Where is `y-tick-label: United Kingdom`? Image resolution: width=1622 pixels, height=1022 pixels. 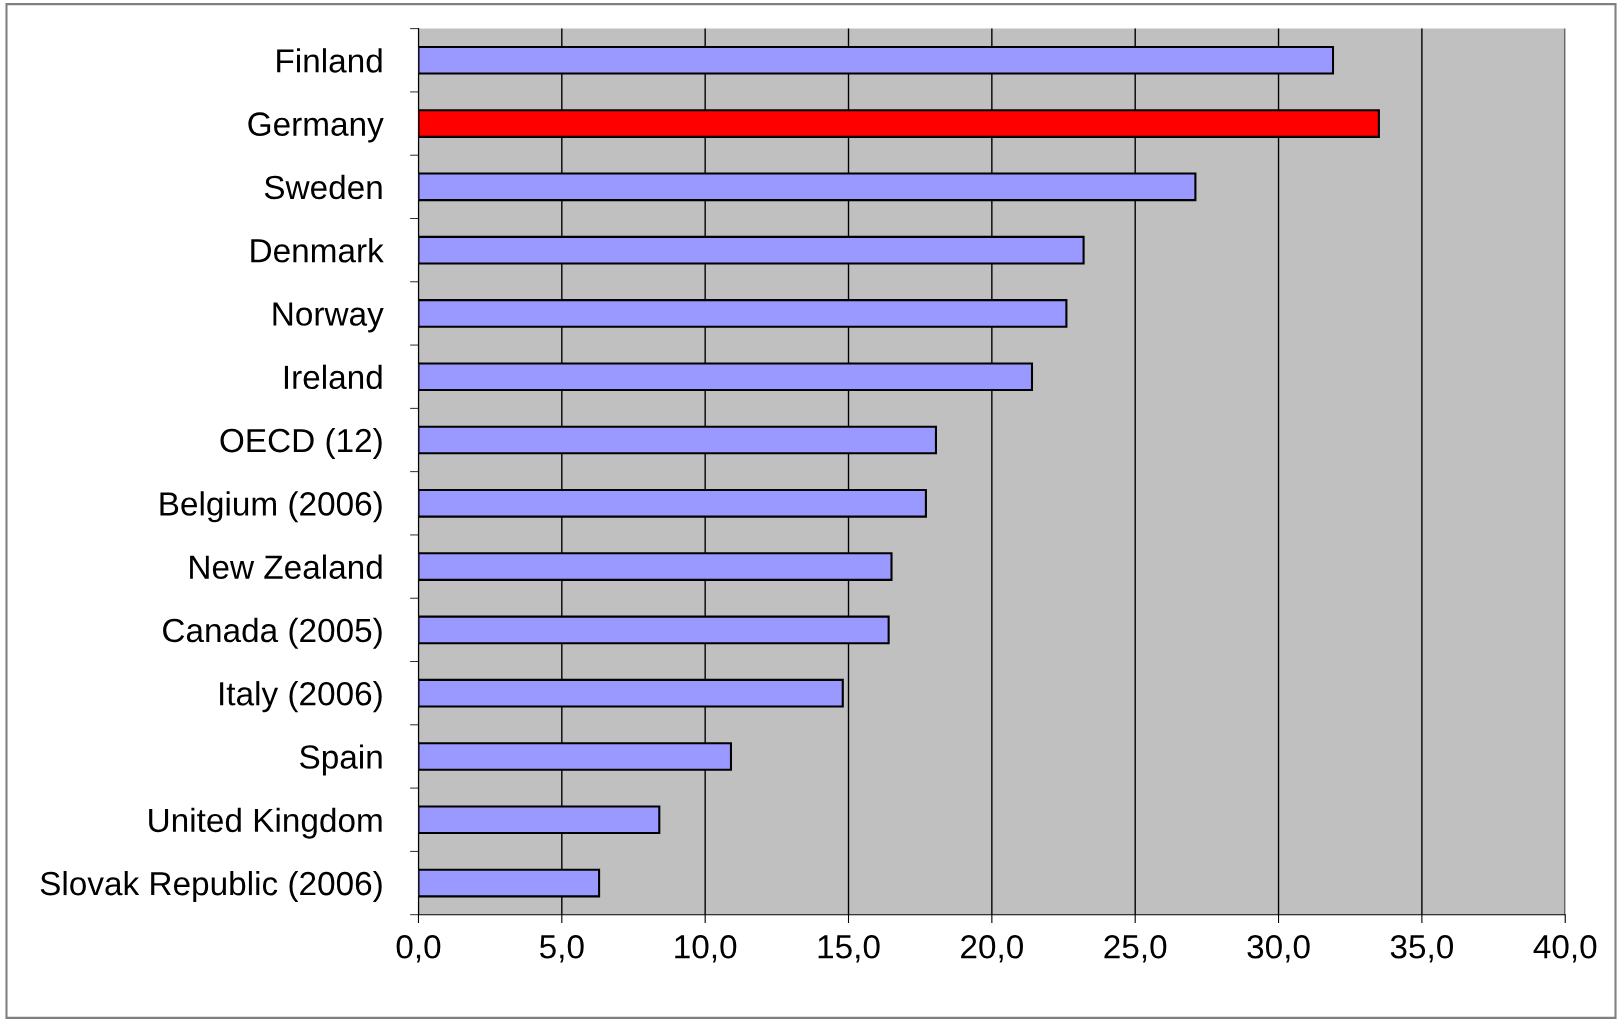
y-tick-label: United Kingdom is located at coordinates (265, 823).